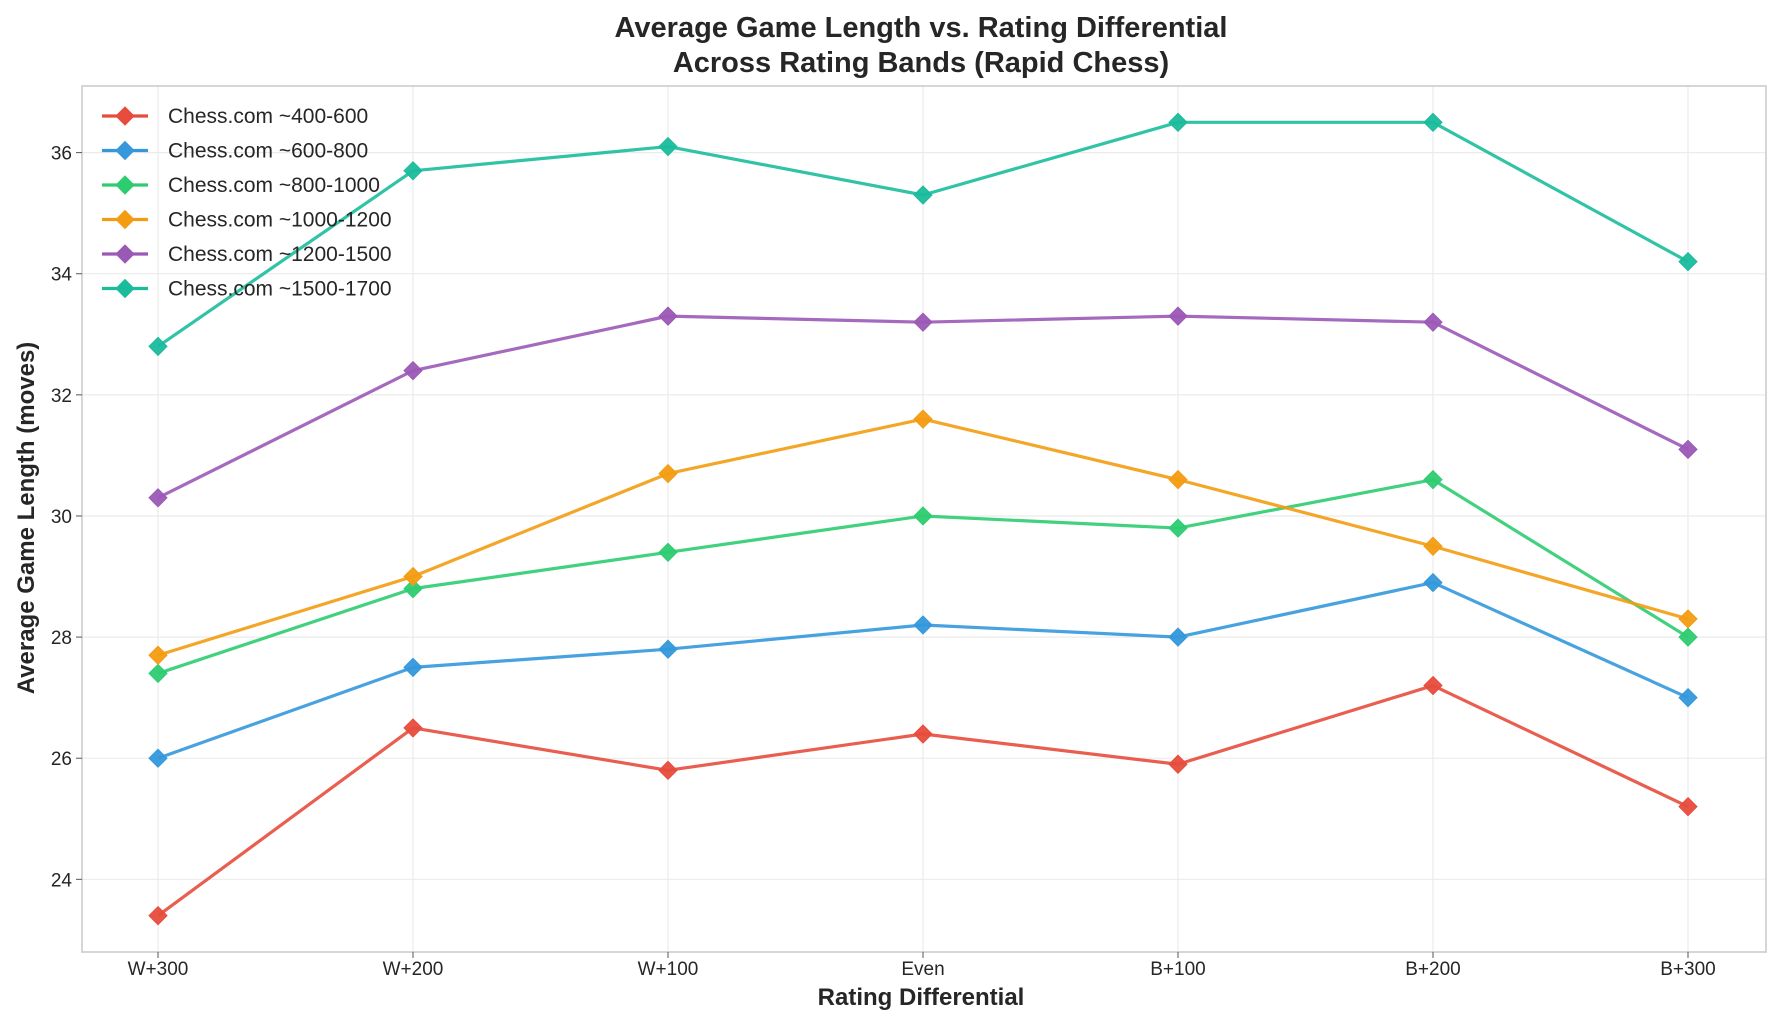  Describe the element at coordinates (61, 638) in the screenshot. I see `y-tick-label: 28` at that location.